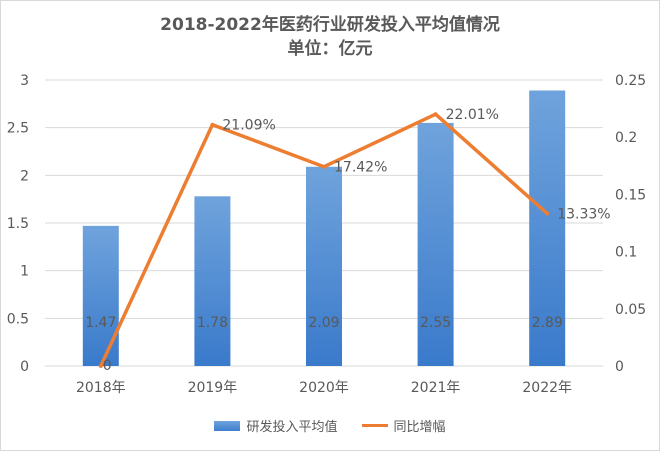 Image resolution: width=660 pixels, height=451 pixels. I want to click on legend: 研发投入平均值 同比增幅, so click(330, 425).